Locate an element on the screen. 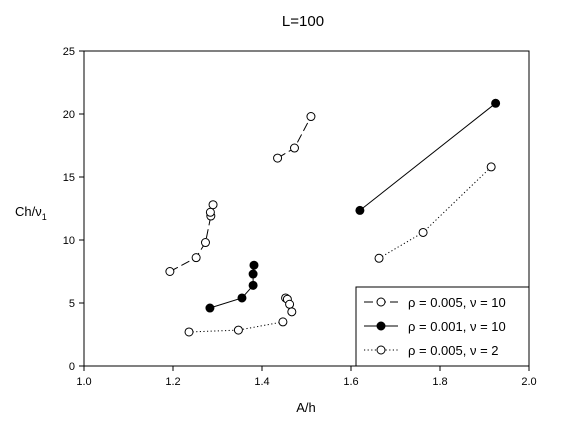 This screenshot has width=588, height=427. x-tick-label: 1.0 is located at coordinates (83, 382).